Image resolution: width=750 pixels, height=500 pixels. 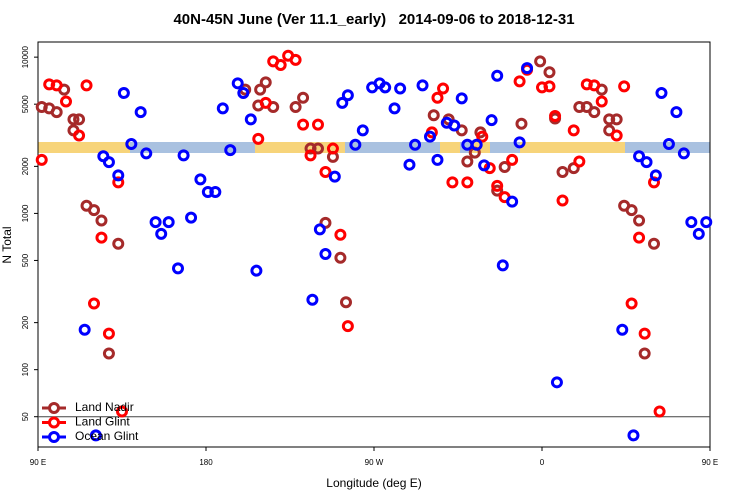 What do you see at coordinates (25, 322) in the screenshot?
I see `y-tick-label: 200` at bounding box center [25, 322].